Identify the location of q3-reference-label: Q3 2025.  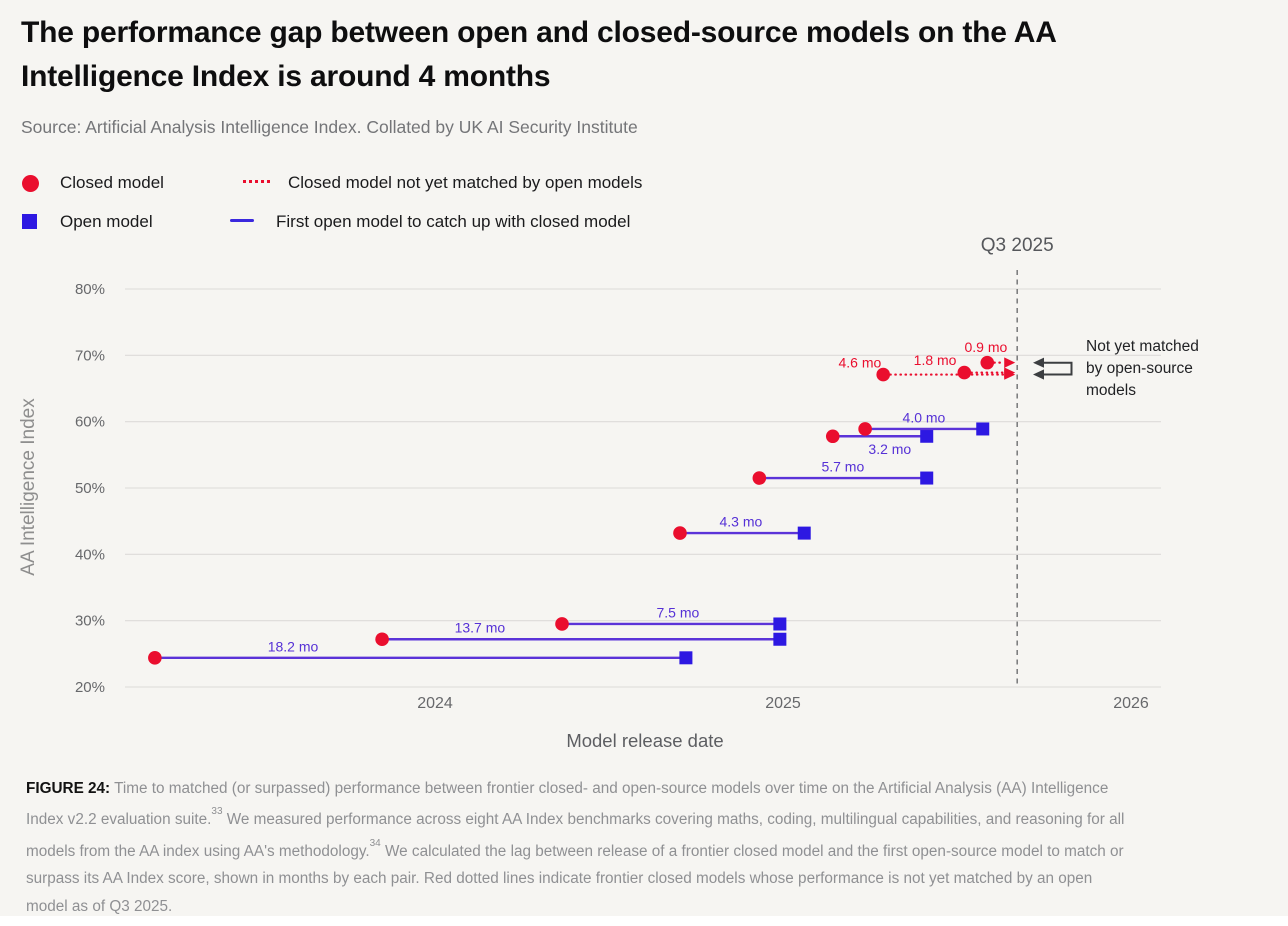
(1017, 245).